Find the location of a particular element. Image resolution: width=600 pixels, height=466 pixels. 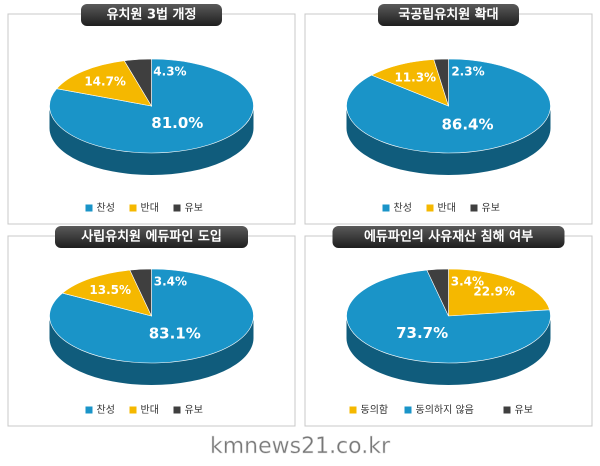

chart-title: 국공립유치원 확대 is located at coordinates (448, 15).